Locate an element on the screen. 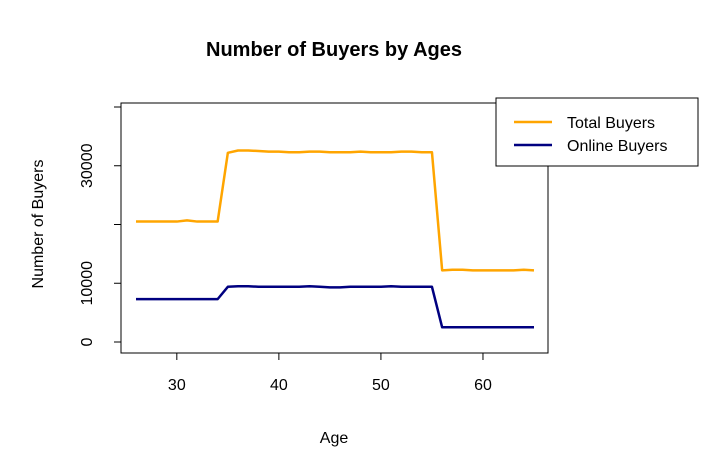  y-tick-label: 10000 is located at coordinates (87, 283).